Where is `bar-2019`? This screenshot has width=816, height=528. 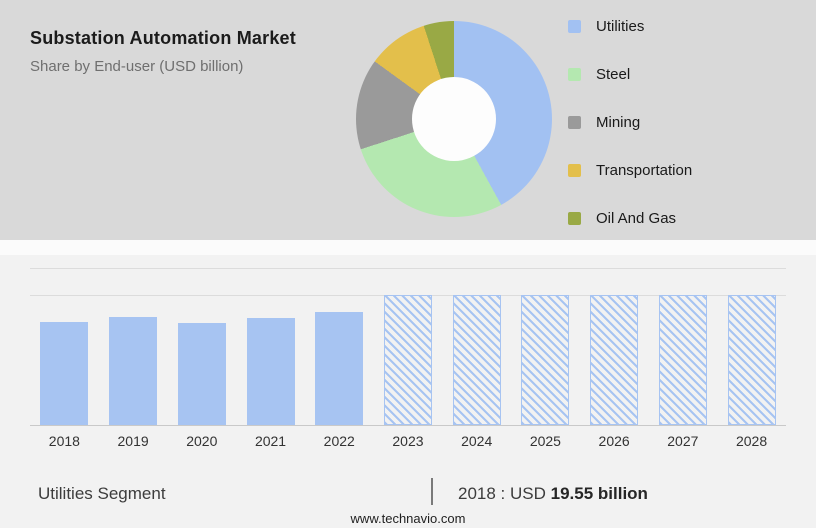
bar-2019 is located at coordinates (133, 371).